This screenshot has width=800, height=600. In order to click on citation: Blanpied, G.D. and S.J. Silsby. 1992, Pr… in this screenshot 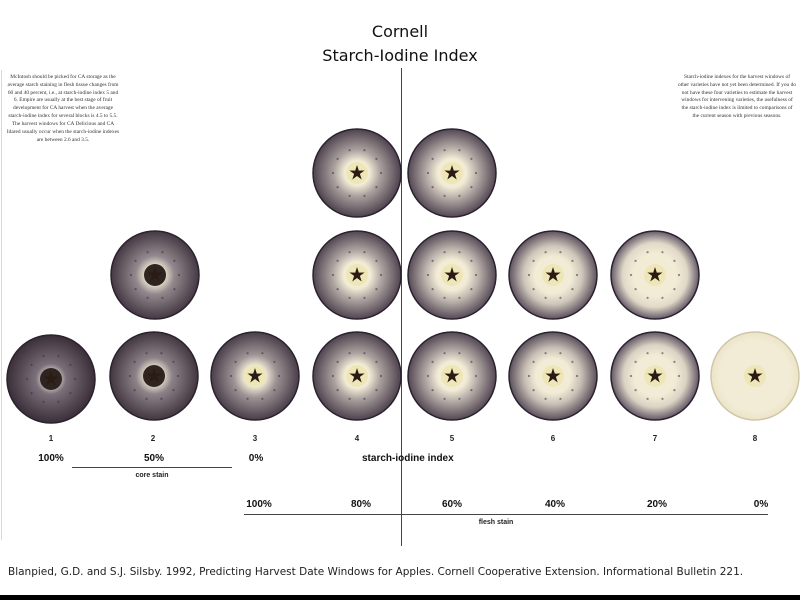, I will do `click(376, 572)`.